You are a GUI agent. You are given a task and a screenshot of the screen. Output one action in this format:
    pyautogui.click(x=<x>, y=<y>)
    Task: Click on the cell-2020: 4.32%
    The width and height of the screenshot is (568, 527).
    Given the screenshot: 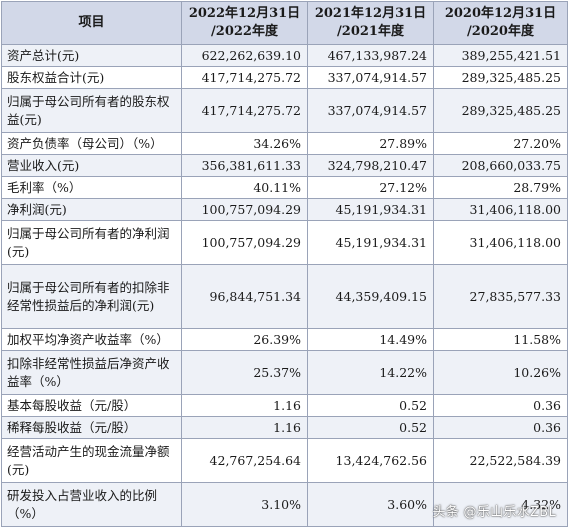 What is the action you would take?
    pyautogui.click(x=500, y=504)
    